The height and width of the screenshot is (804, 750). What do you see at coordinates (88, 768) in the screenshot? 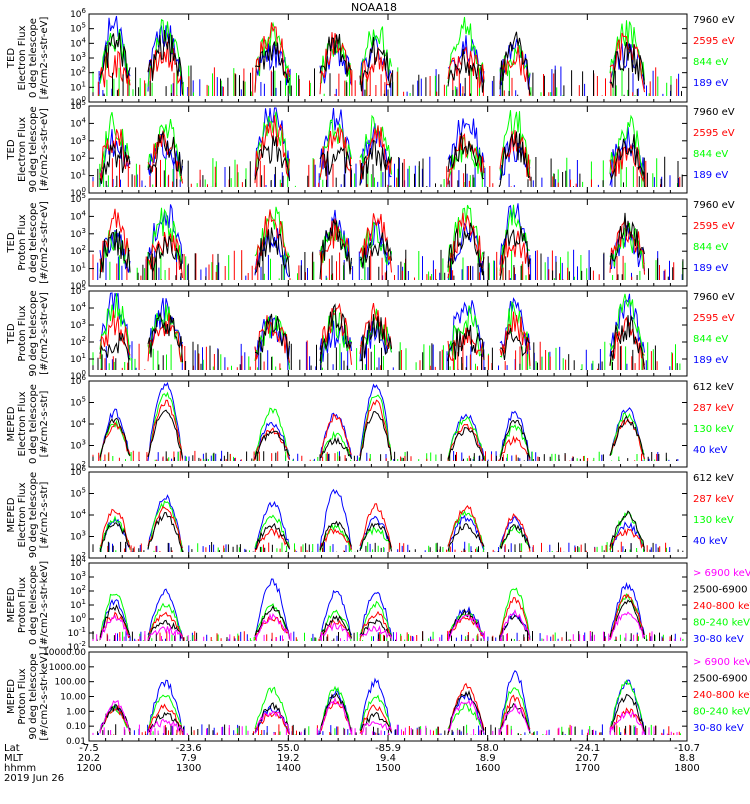
I see `x-axis-value: 1200` at bounding box center [88, 768].